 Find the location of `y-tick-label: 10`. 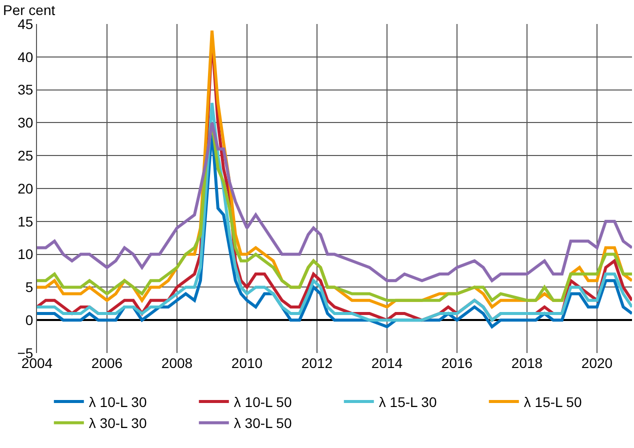

y-tick-label: 10 is located at coordinates (26, 254).